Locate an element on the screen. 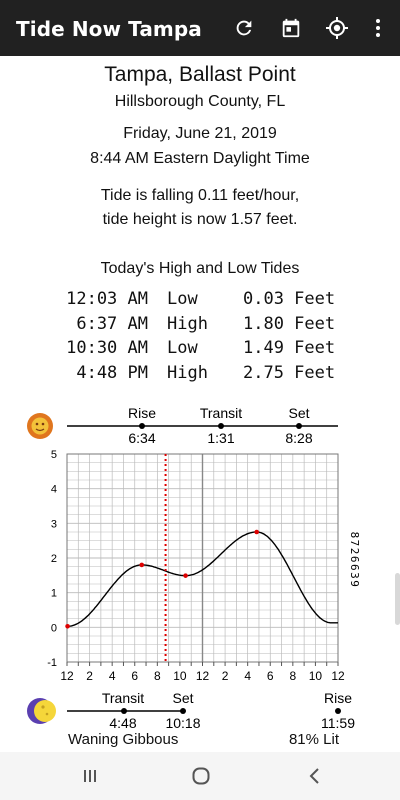 The image size is (400, 800). sunset-label: Set is located at coordinates (298, 413).